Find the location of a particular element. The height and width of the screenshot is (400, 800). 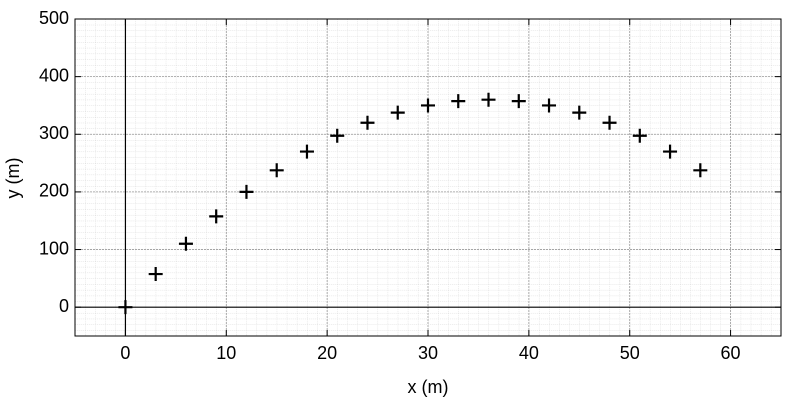

y-axis-label: y (m) is located at coordinates (13, 178).